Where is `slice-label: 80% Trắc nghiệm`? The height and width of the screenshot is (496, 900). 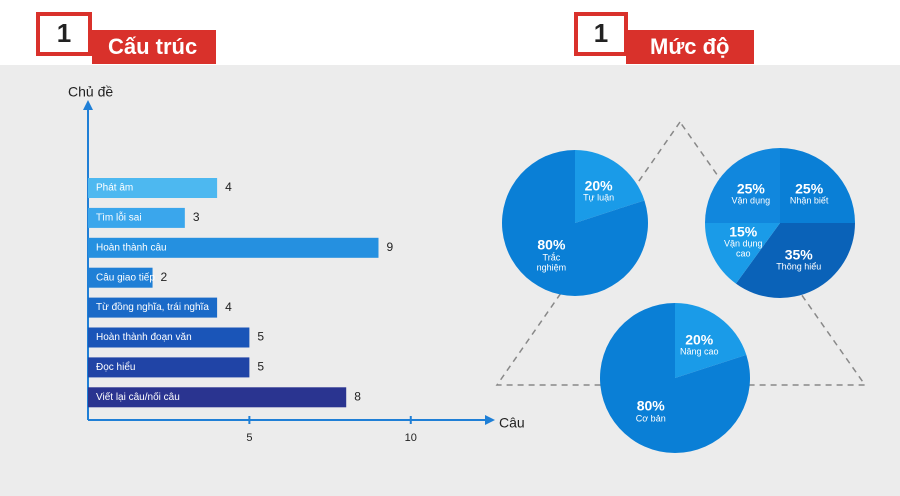 slice-label: 80% Trắc nghiệm is located at coordinates (551, 254).